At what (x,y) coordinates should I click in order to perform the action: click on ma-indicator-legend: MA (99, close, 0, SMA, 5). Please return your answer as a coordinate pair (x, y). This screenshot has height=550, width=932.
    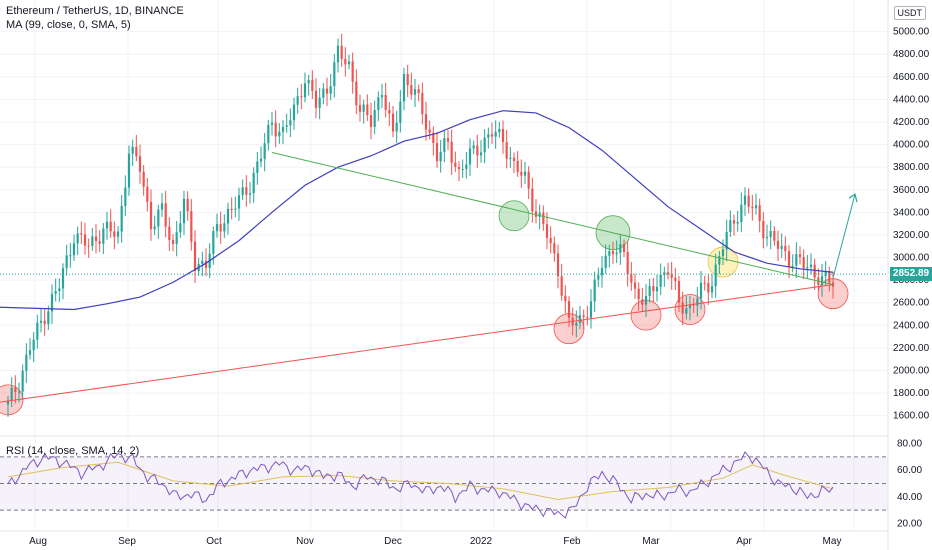
    Looking at the image, I should click on (68, 25).